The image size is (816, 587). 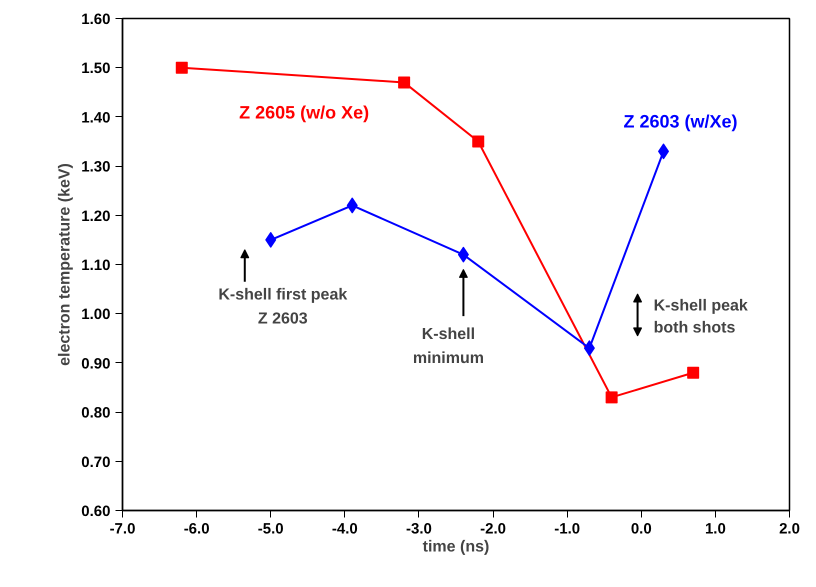 What do you see at coordinates (345, 529) in the screenshot?
I see `x-tick-label: -4.0` at bounding box center [345, 529].